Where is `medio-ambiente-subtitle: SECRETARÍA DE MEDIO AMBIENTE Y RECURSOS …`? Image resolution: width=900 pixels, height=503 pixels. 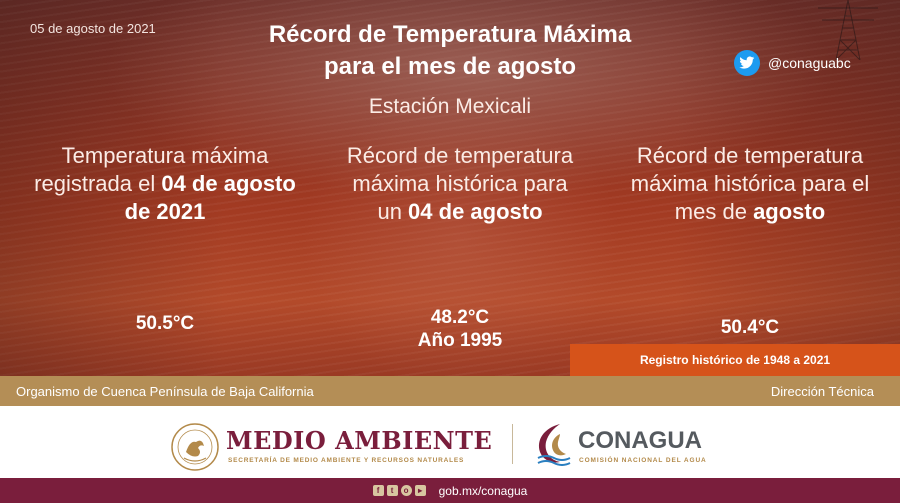 medio-ambiente-subtitle: SECRETARÍA DE MEDIO AMBIENTE Y RECURSOS … is located at coordinates (346, 460).